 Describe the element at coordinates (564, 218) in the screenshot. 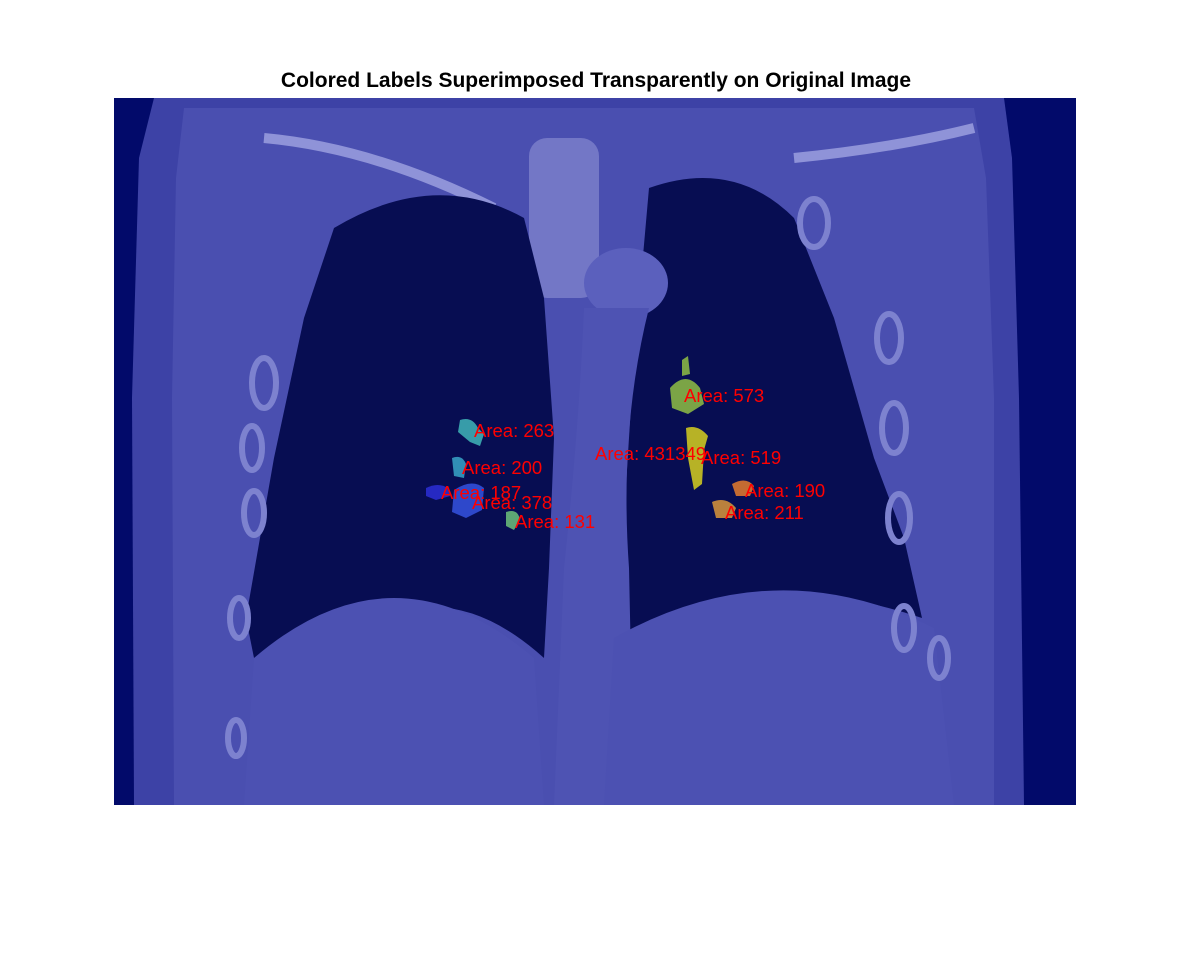

I see `spine` at that location.